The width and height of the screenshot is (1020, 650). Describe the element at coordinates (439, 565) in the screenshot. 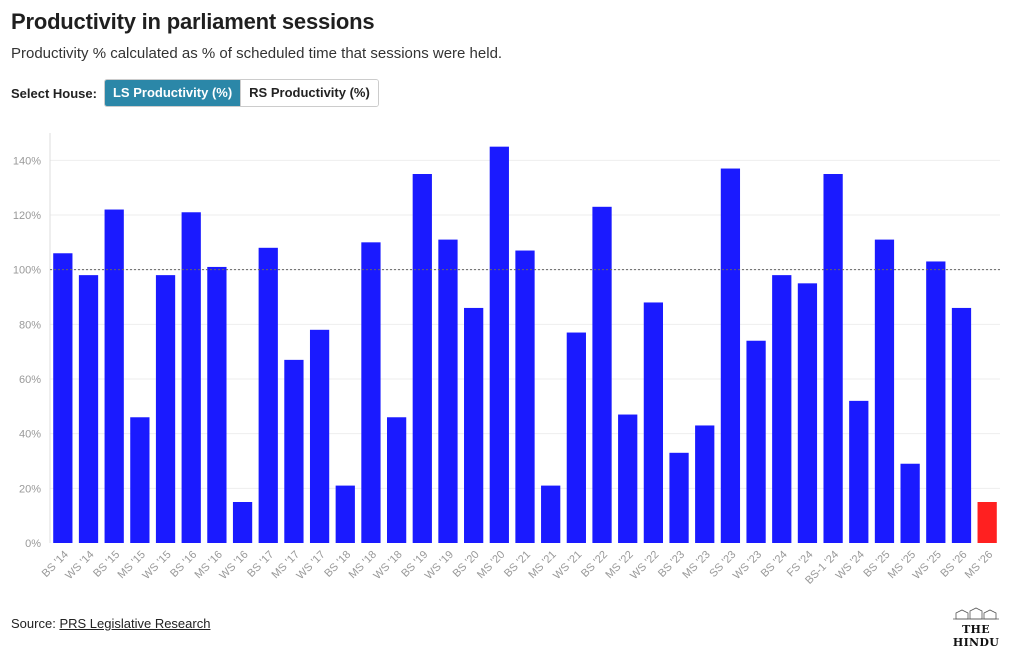

I see `x-tick-label: WS '19` at that location.